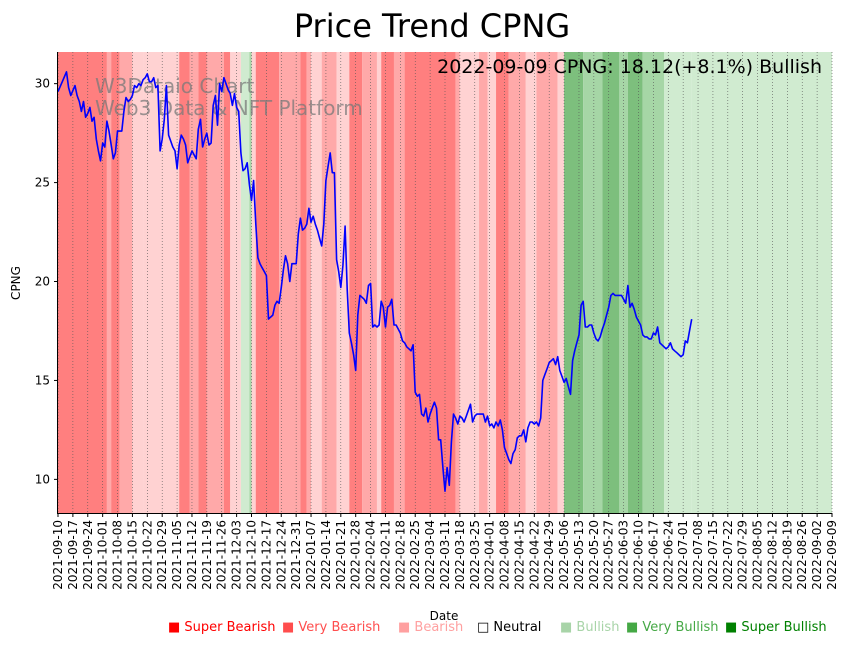  I want to click on x-tick-label: 2021-10-29, so click(162, 555).